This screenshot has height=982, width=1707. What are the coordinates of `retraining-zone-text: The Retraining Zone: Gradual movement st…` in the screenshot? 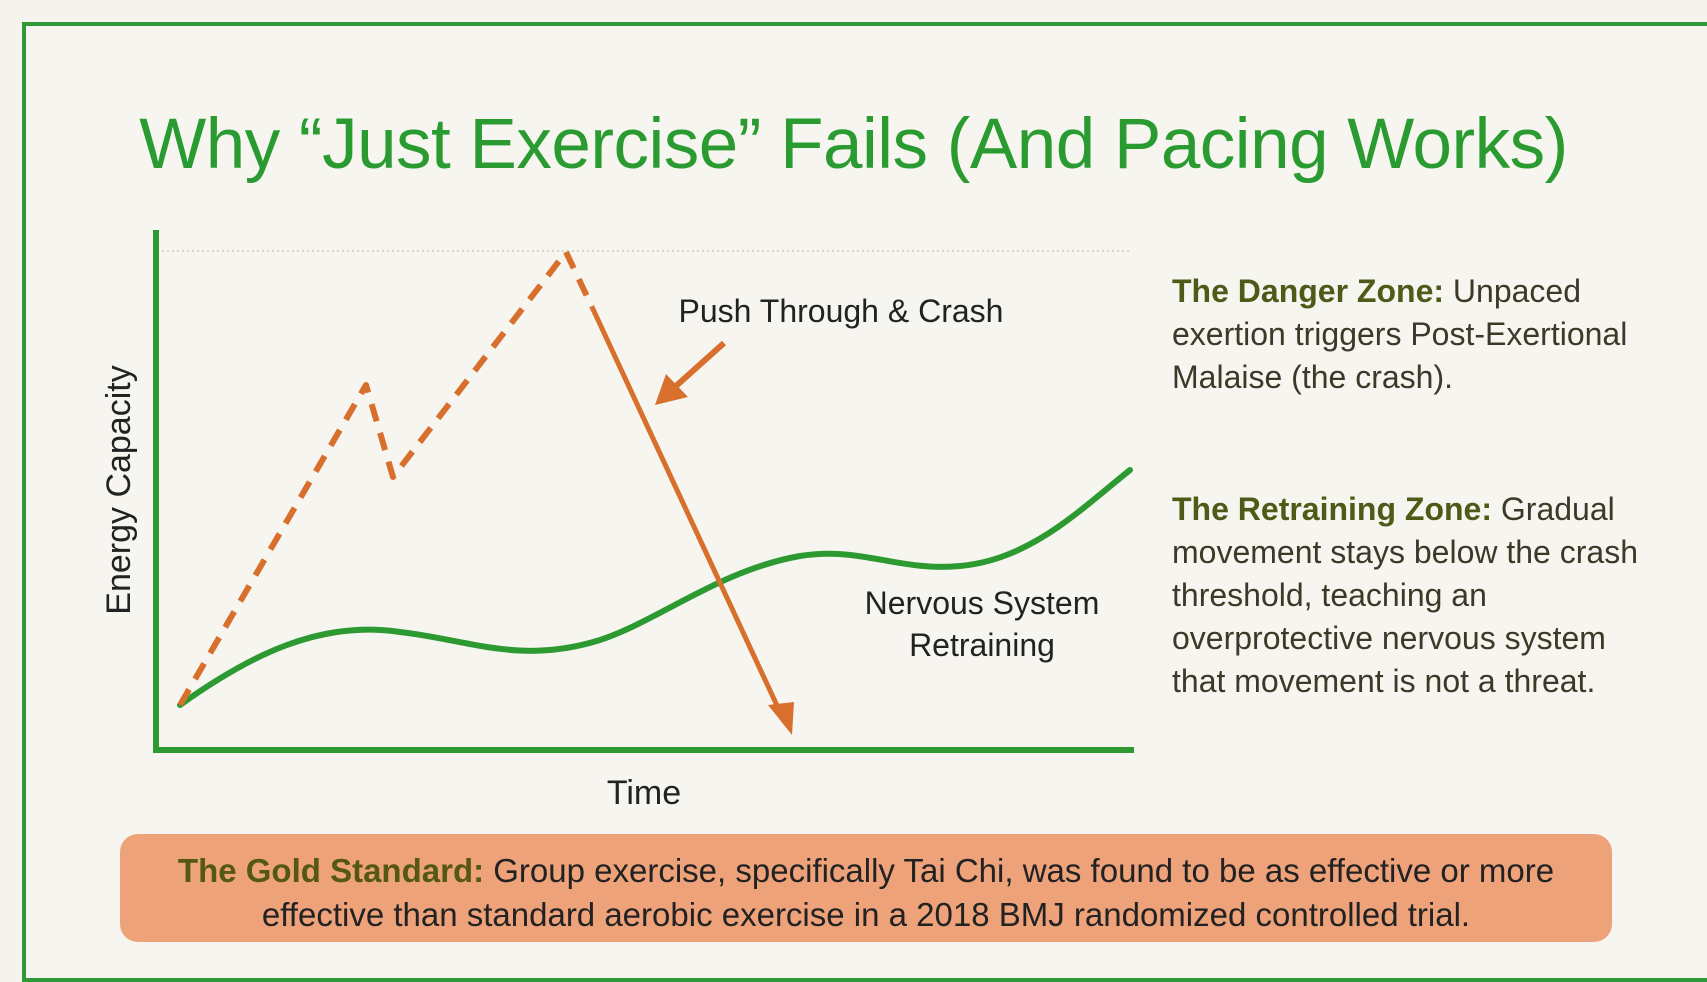 It's located at (1417, 595).